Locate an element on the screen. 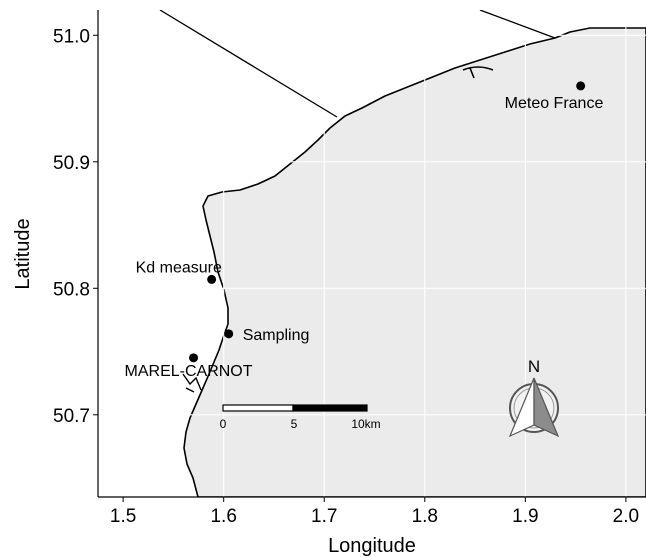  scale-bar-segment-white is located at coordinates (258, 408).